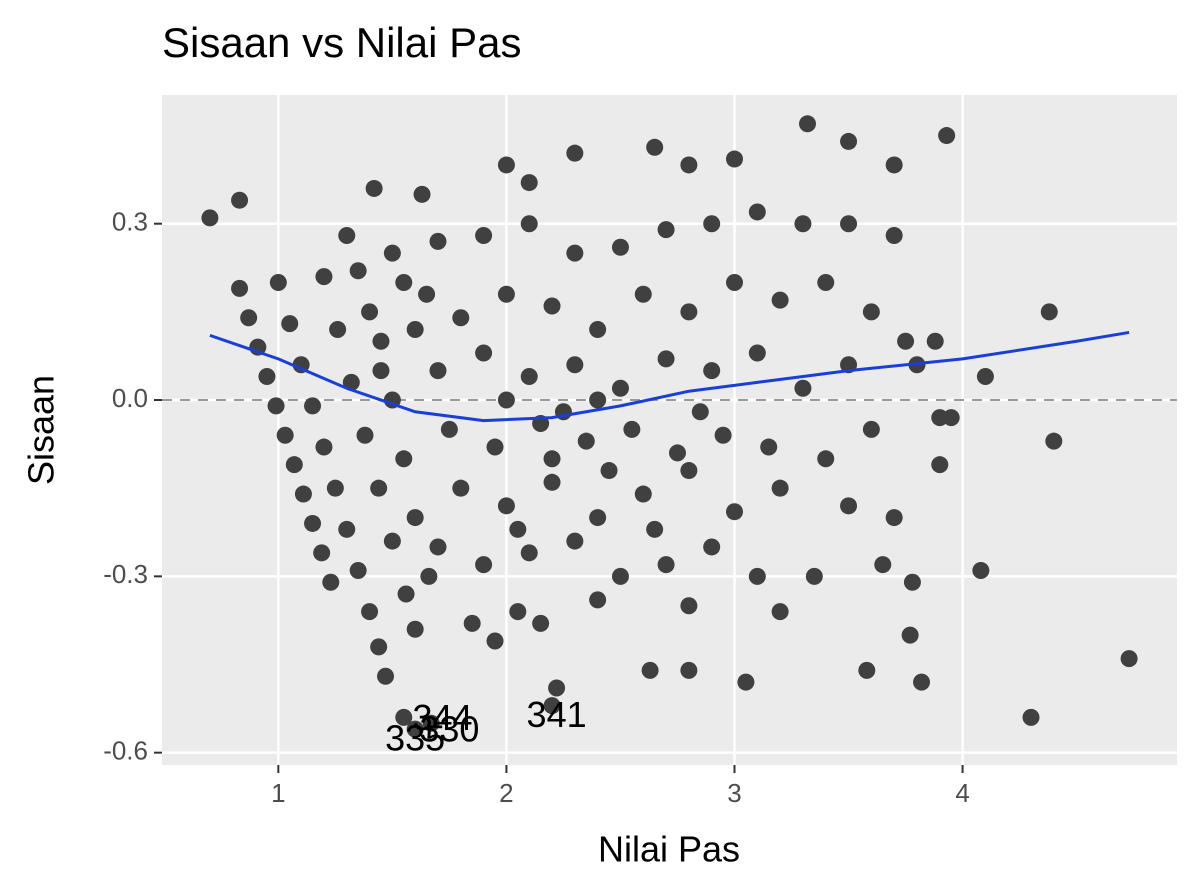 The image size is (1200, 896). I want to click on y-tick-label: 0.0, so click(130, 398).